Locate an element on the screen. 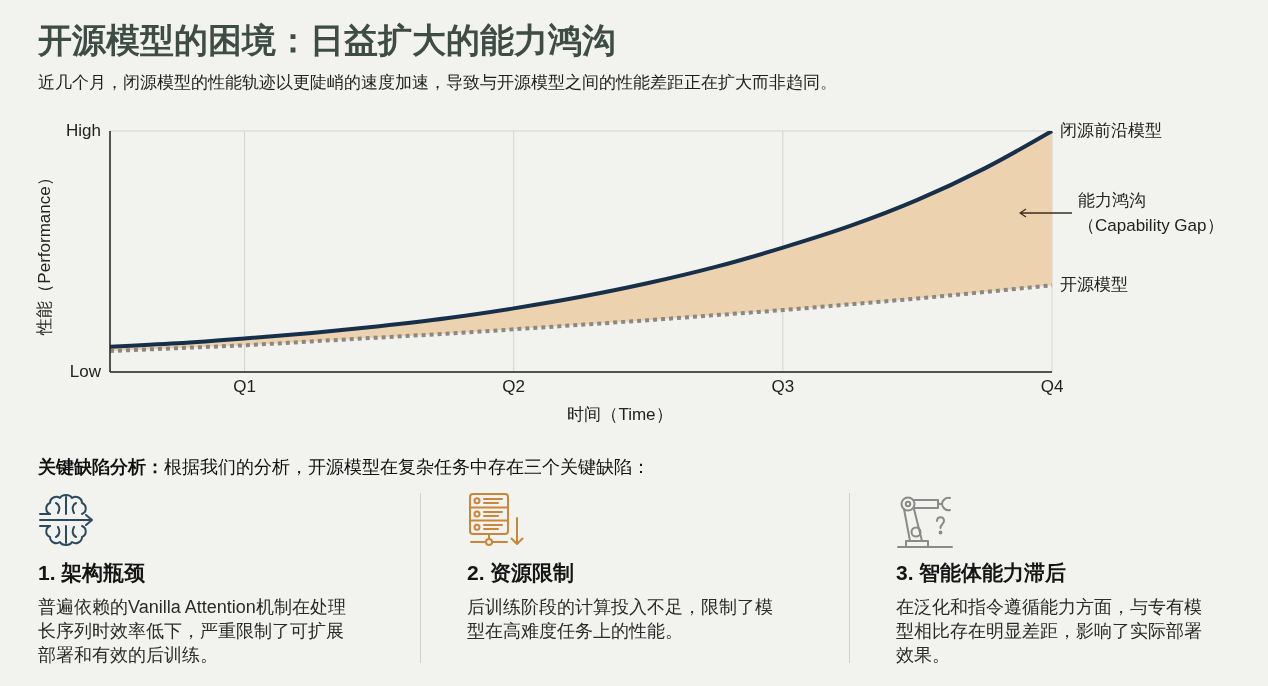 This screenshot has height=686, width=1268. text: 在泛化和指令遵循能力方面，与专有模型相比存在明显差距，影响了实际部署效果。 is located at coordinates (1049, 631).